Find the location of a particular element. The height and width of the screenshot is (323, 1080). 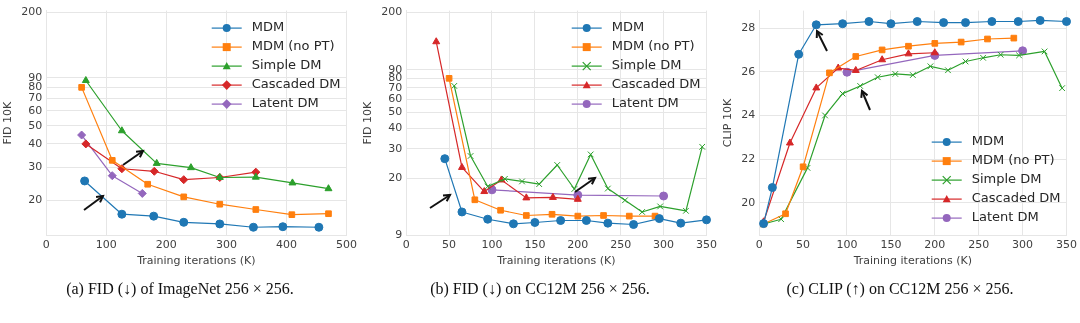

x-tick-label: 500 is located at coordinates (346, 245).